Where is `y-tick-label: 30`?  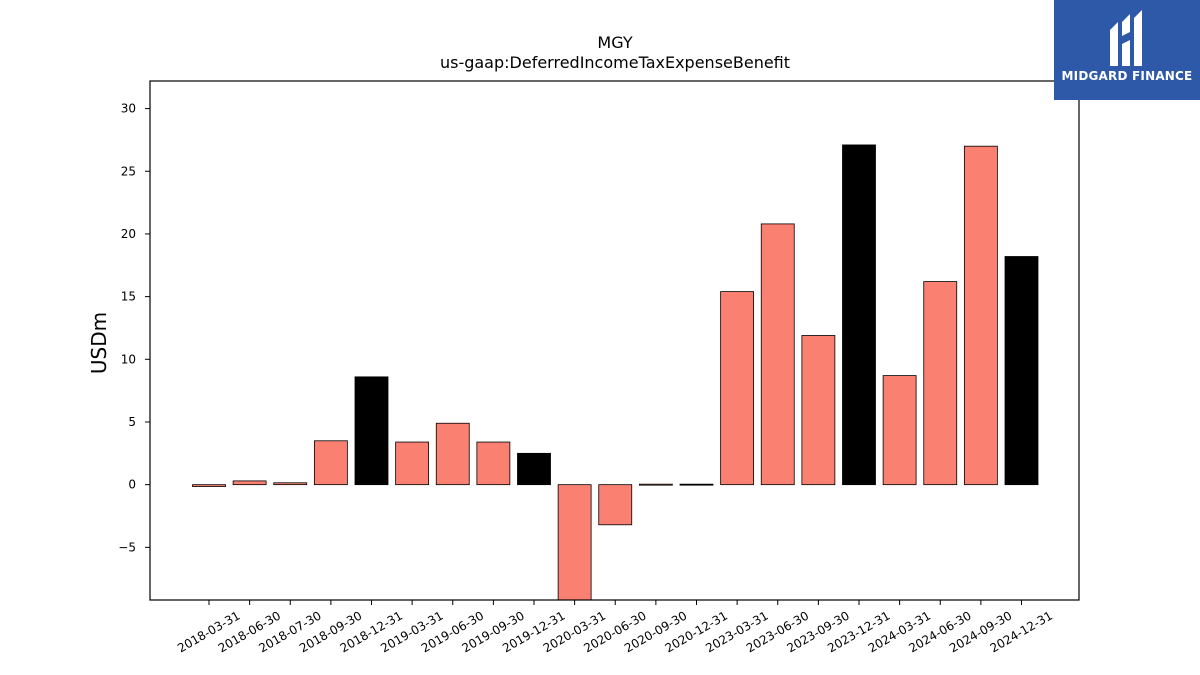
y-tick-label: 30 is located at coordinates (128, 109).